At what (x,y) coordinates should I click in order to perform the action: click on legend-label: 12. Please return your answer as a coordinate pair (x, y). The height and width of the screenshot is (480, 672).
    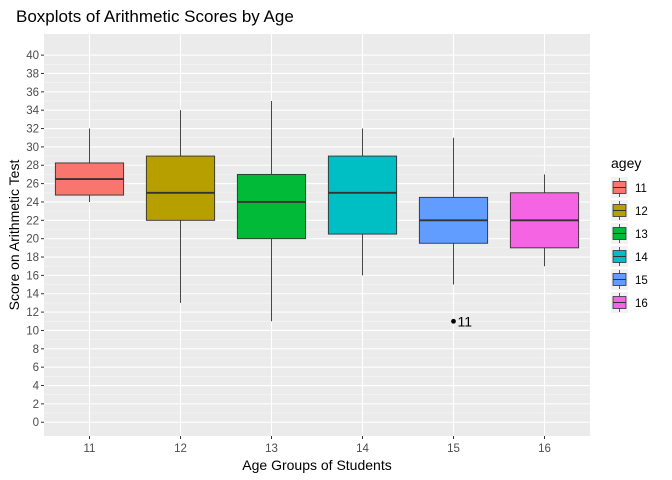
    Looking at the image, I should click on (641, 212).